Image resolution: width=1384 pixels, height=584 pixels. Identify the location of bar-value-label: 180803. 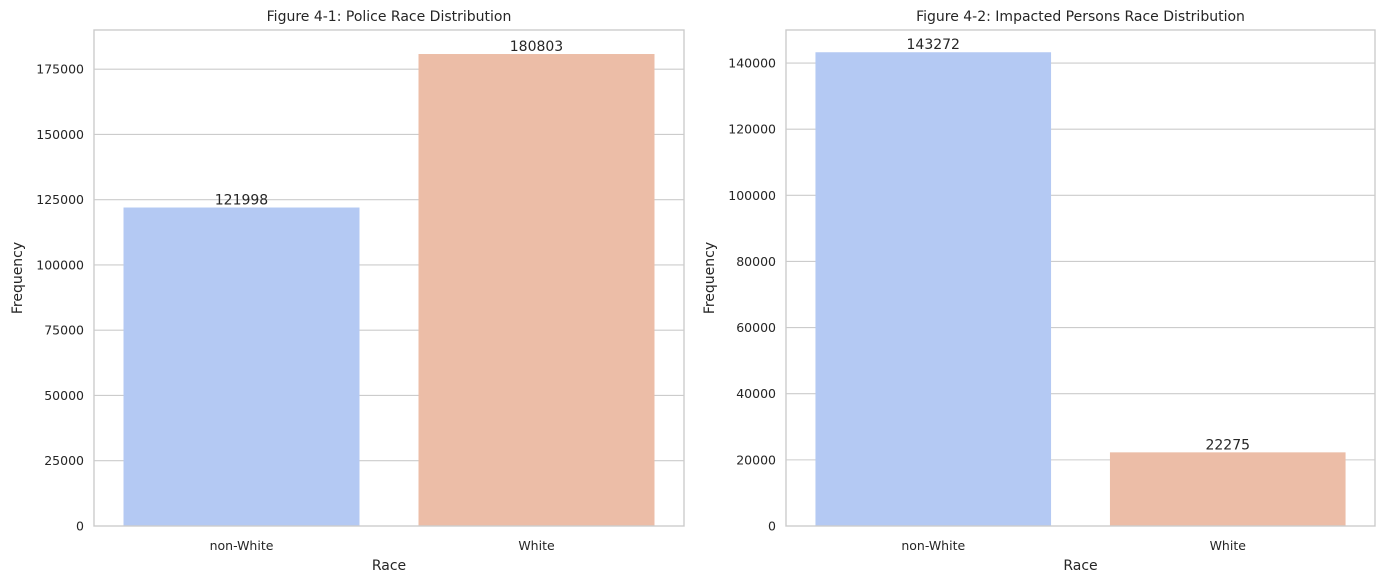
(536, 47).